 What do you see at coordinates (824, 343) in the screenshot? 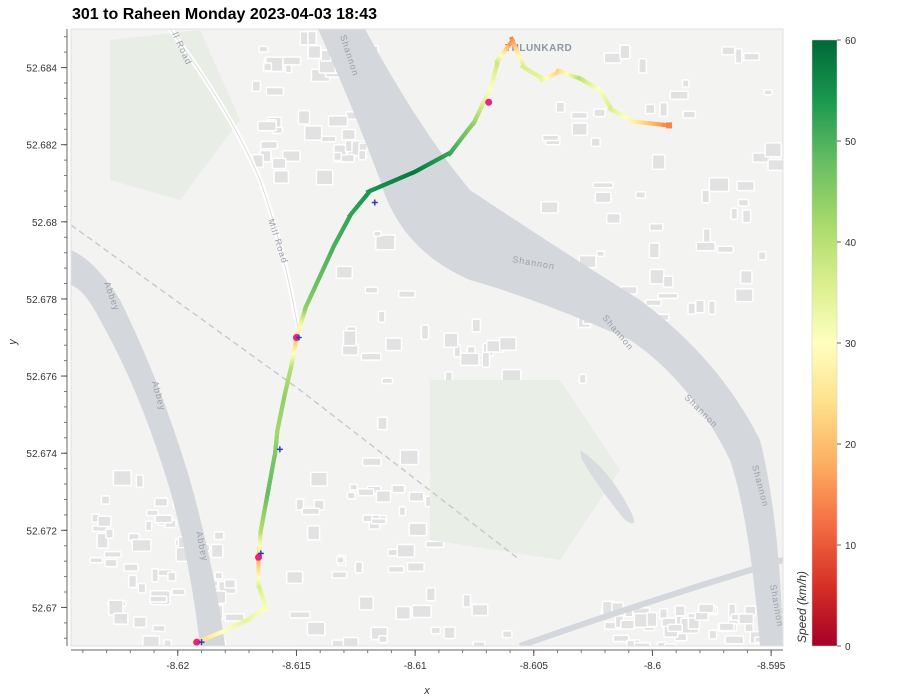
I see `colorbar` at bounding box center [824, 343].